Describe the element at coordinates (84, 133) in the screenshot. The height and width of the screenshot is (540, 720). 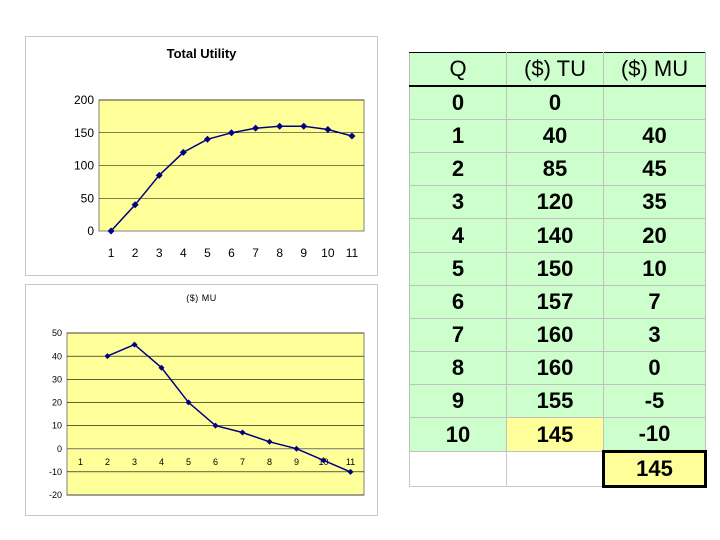
I see `y-tick-label: 150` at that location.